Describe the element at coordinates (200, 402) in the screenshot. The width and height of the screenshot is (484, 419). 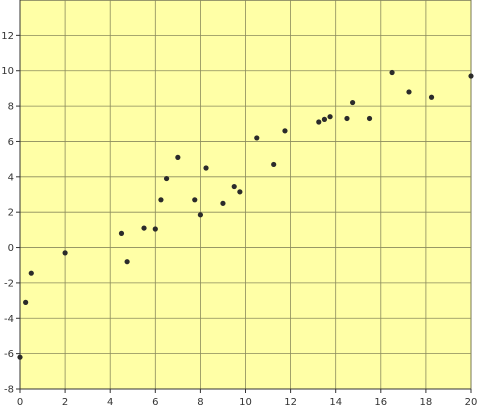
I see `x-tick-label: 8` at that location.